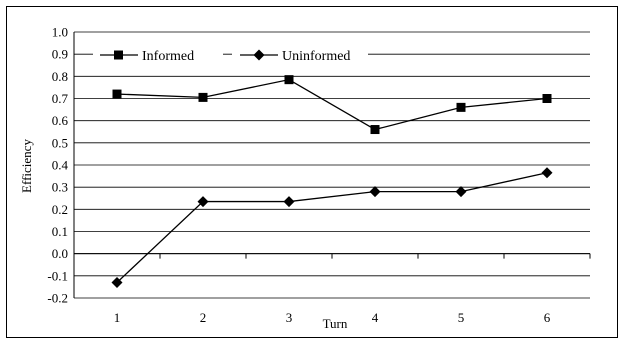 This screenshot has height=345, width=626. What do you see at coordinates (289, 317) in the screenshot?
I see `x-tick-label: 3` at bounding box center [289, 317].